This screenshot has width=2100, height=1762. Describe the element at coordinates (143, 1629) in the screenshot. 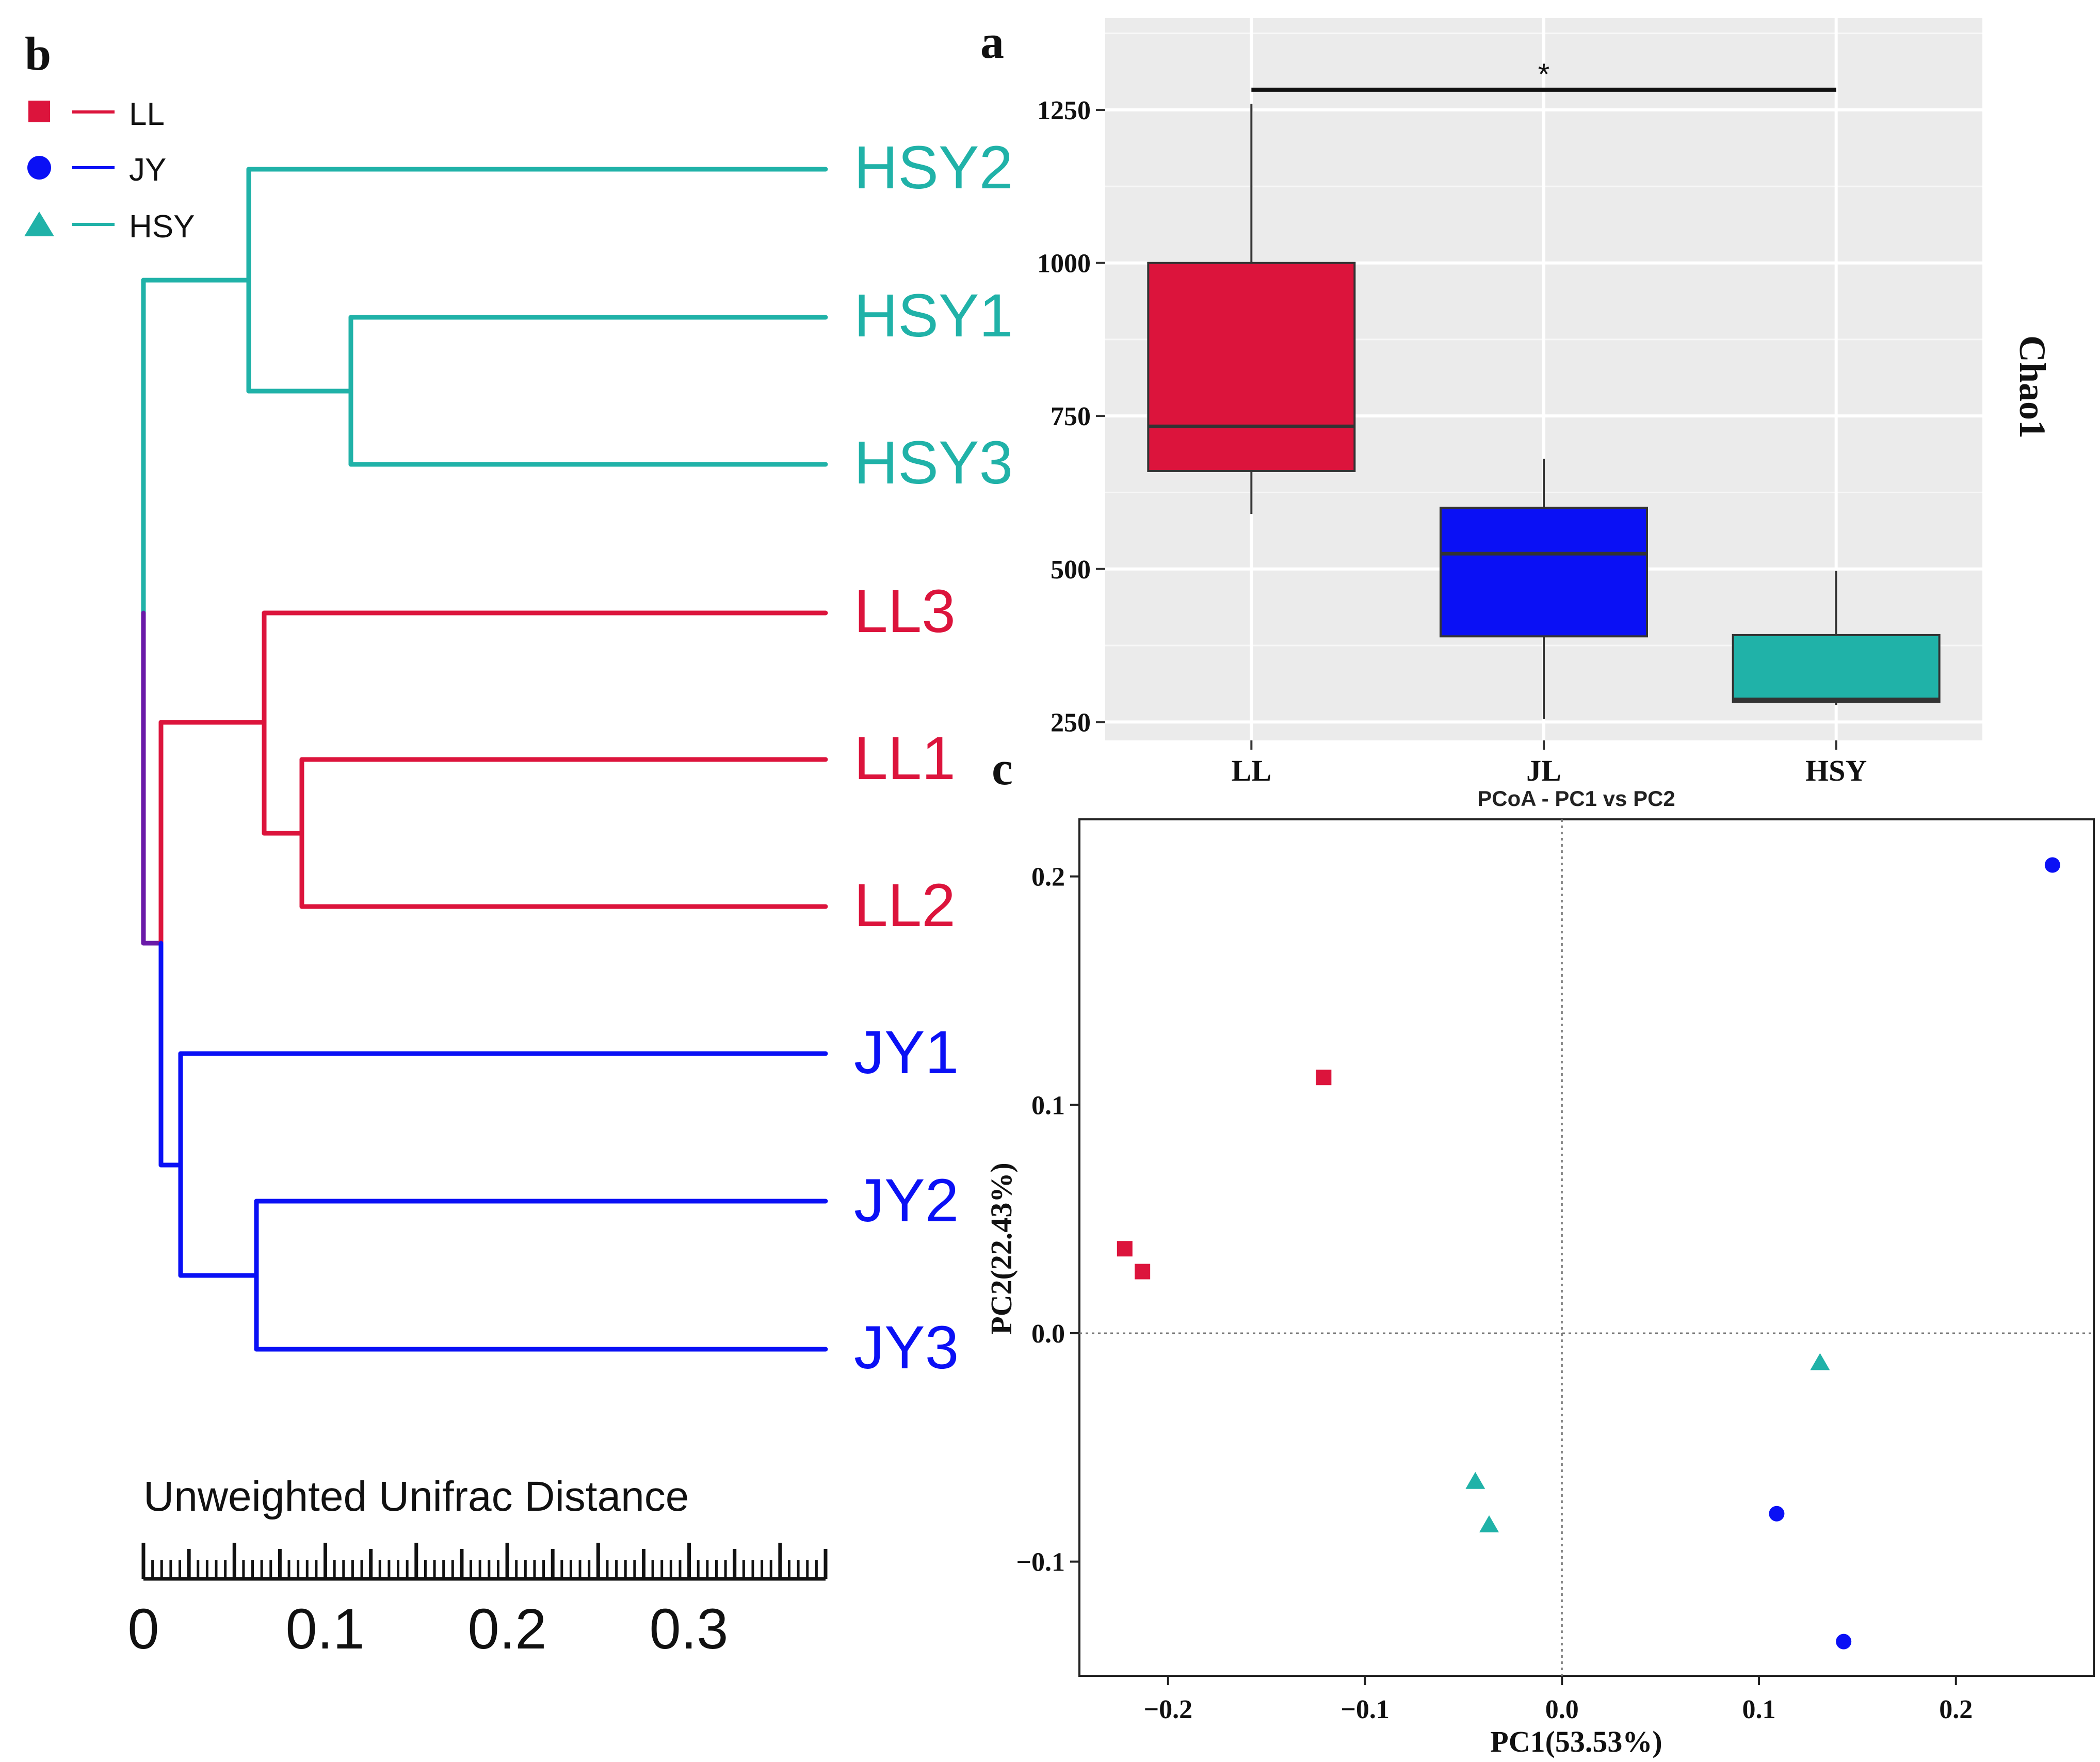

I see `scale-tick-label: 0` at that location.